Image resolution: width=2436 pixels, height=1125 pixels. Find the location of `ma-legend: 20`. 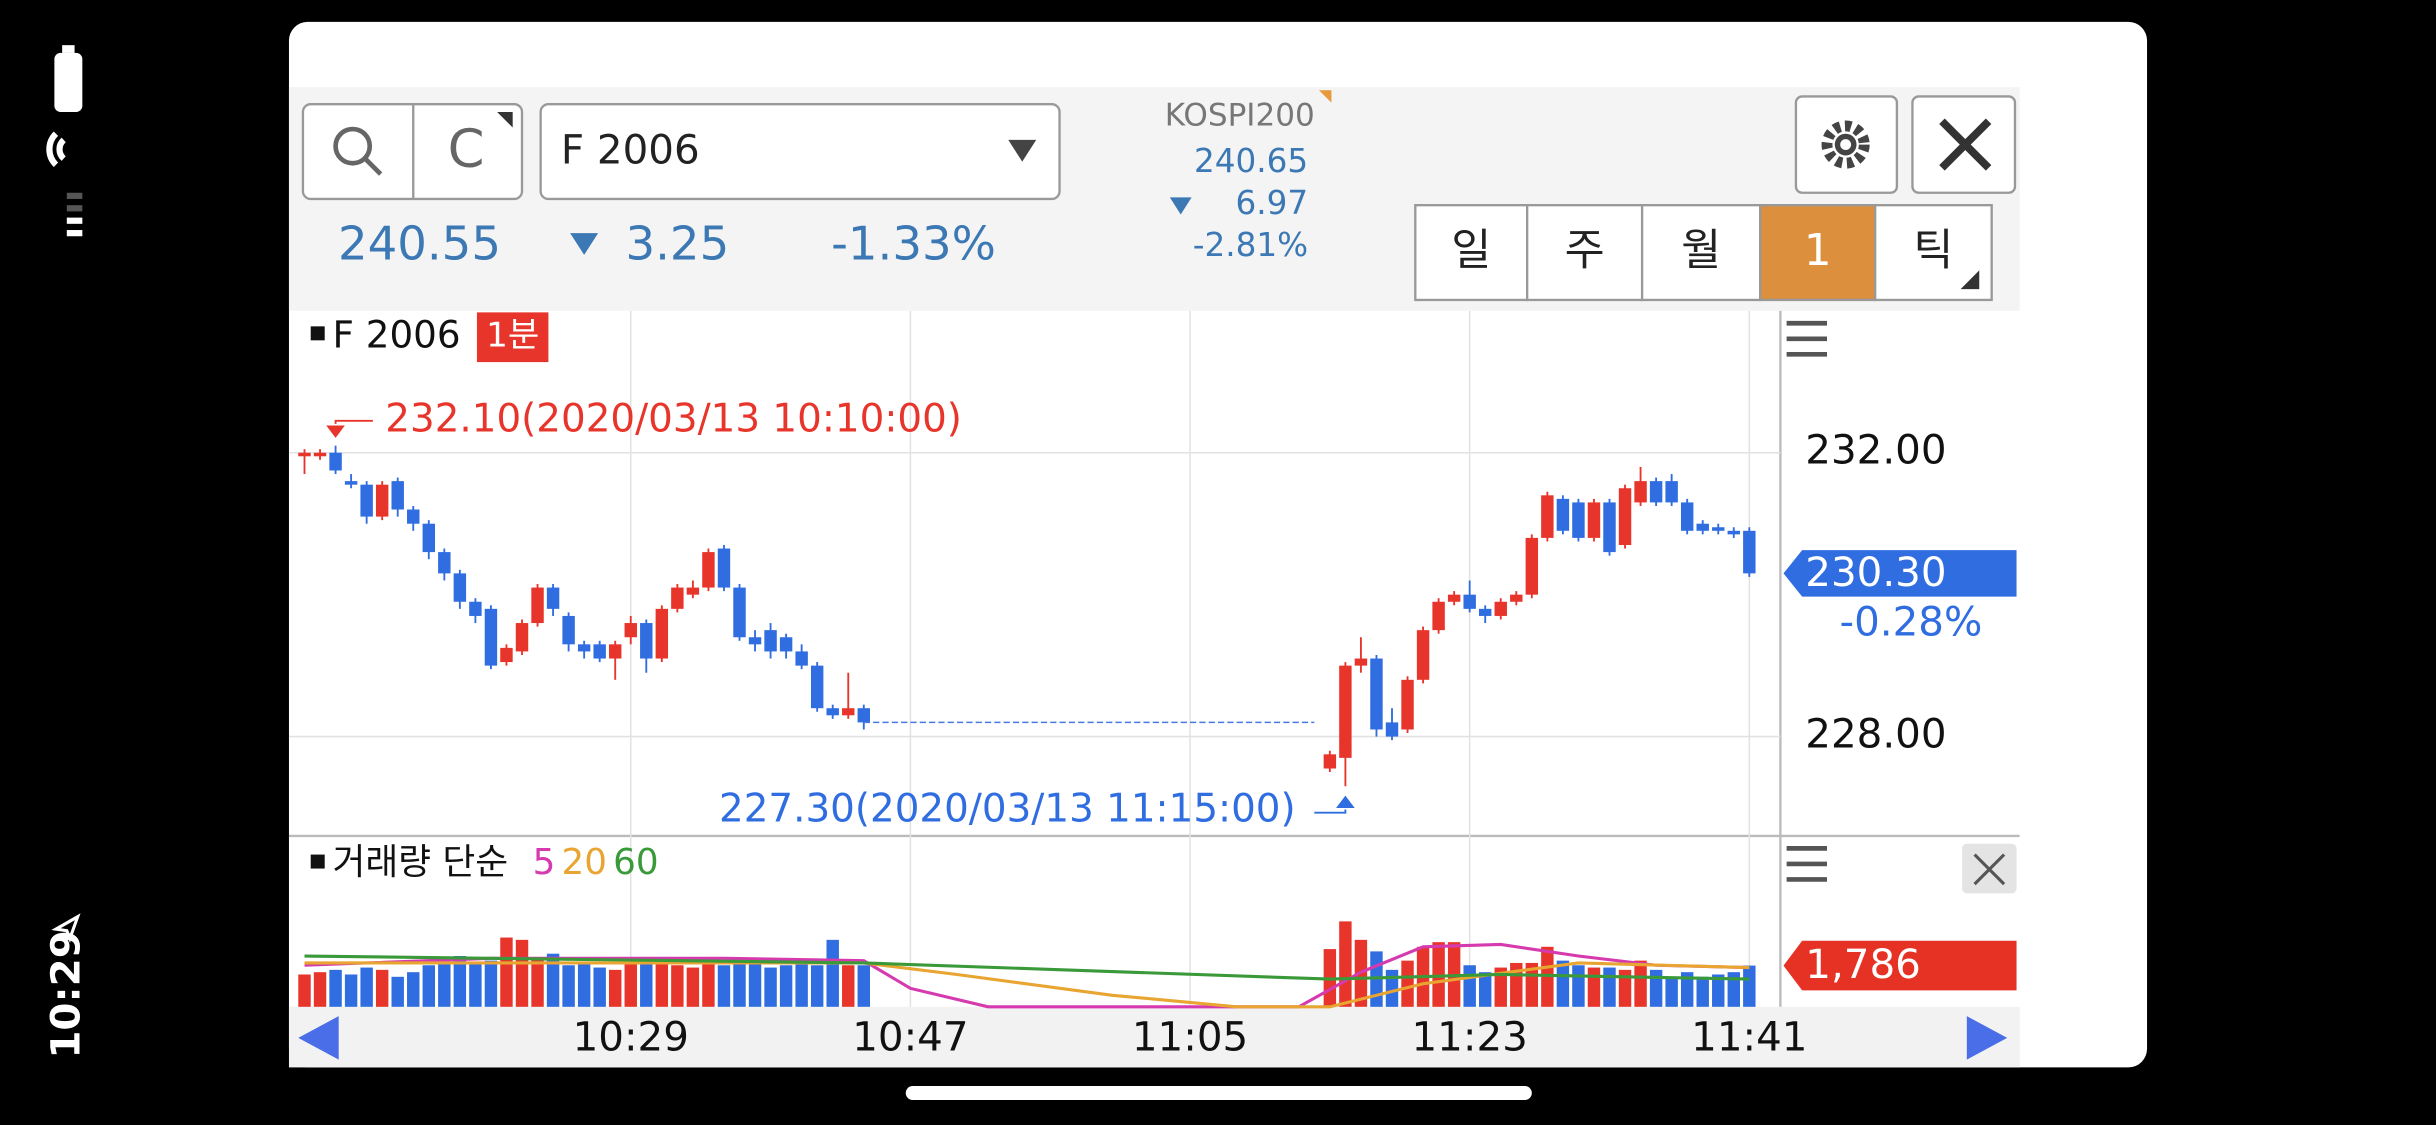

ma-legend: 20 is located at coordinates (584, 862).